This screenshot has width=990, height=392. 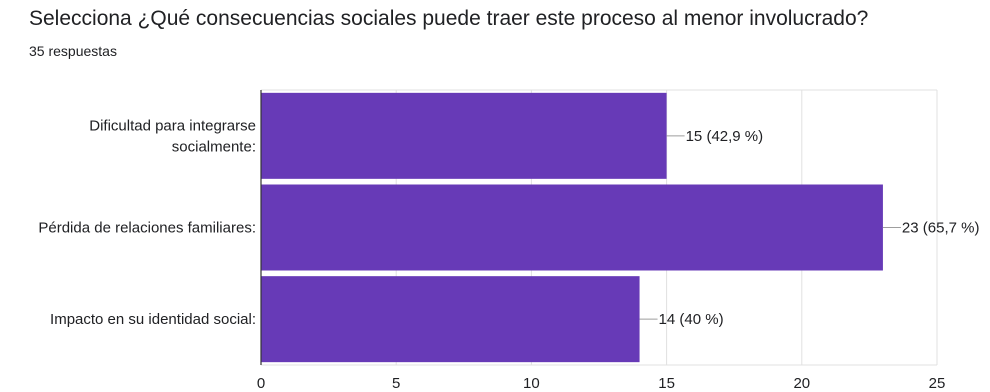 What do you see at coordinates (147, 228) in the screenshot?
I see `category-label-1: Pérdida de relaciones familiares:` at bounding box center [147, 228].